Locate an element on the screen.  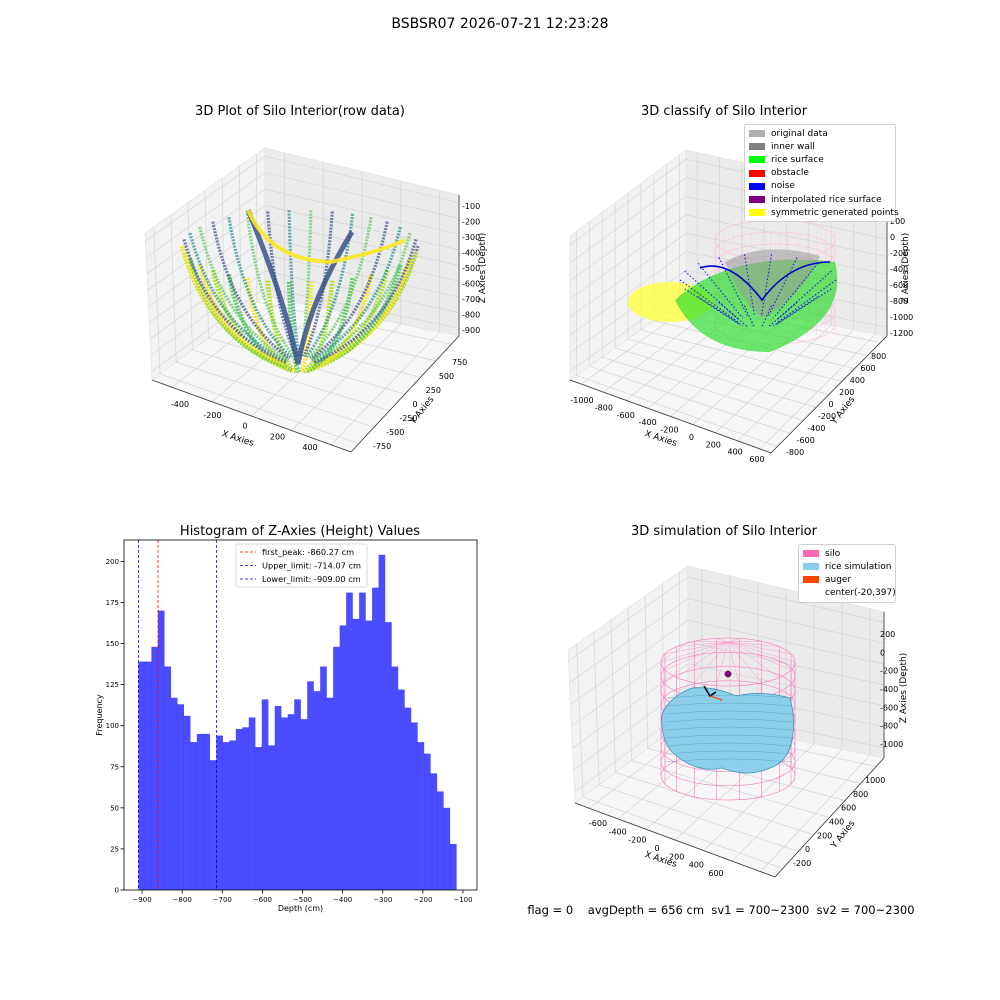
panel1-3d-box is located at coordinates (302, 300).